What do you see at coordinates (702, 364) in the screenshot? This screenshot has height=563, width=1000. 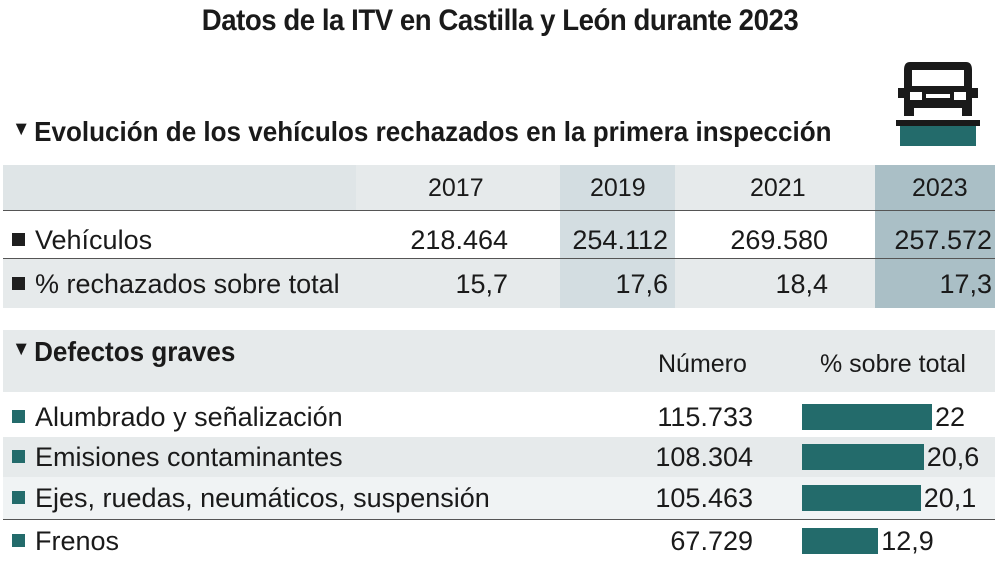 I see `column-header-numero: Número` at bounding box center [702, 364].